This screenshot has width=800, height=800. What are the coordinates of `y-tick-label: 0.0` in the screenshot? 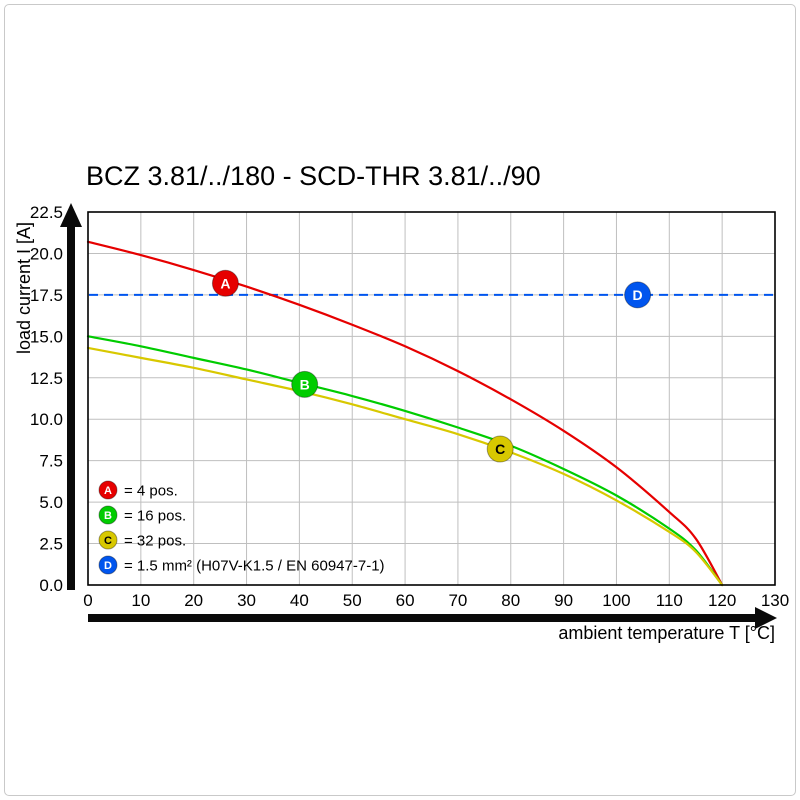 It's located at (51, 585).